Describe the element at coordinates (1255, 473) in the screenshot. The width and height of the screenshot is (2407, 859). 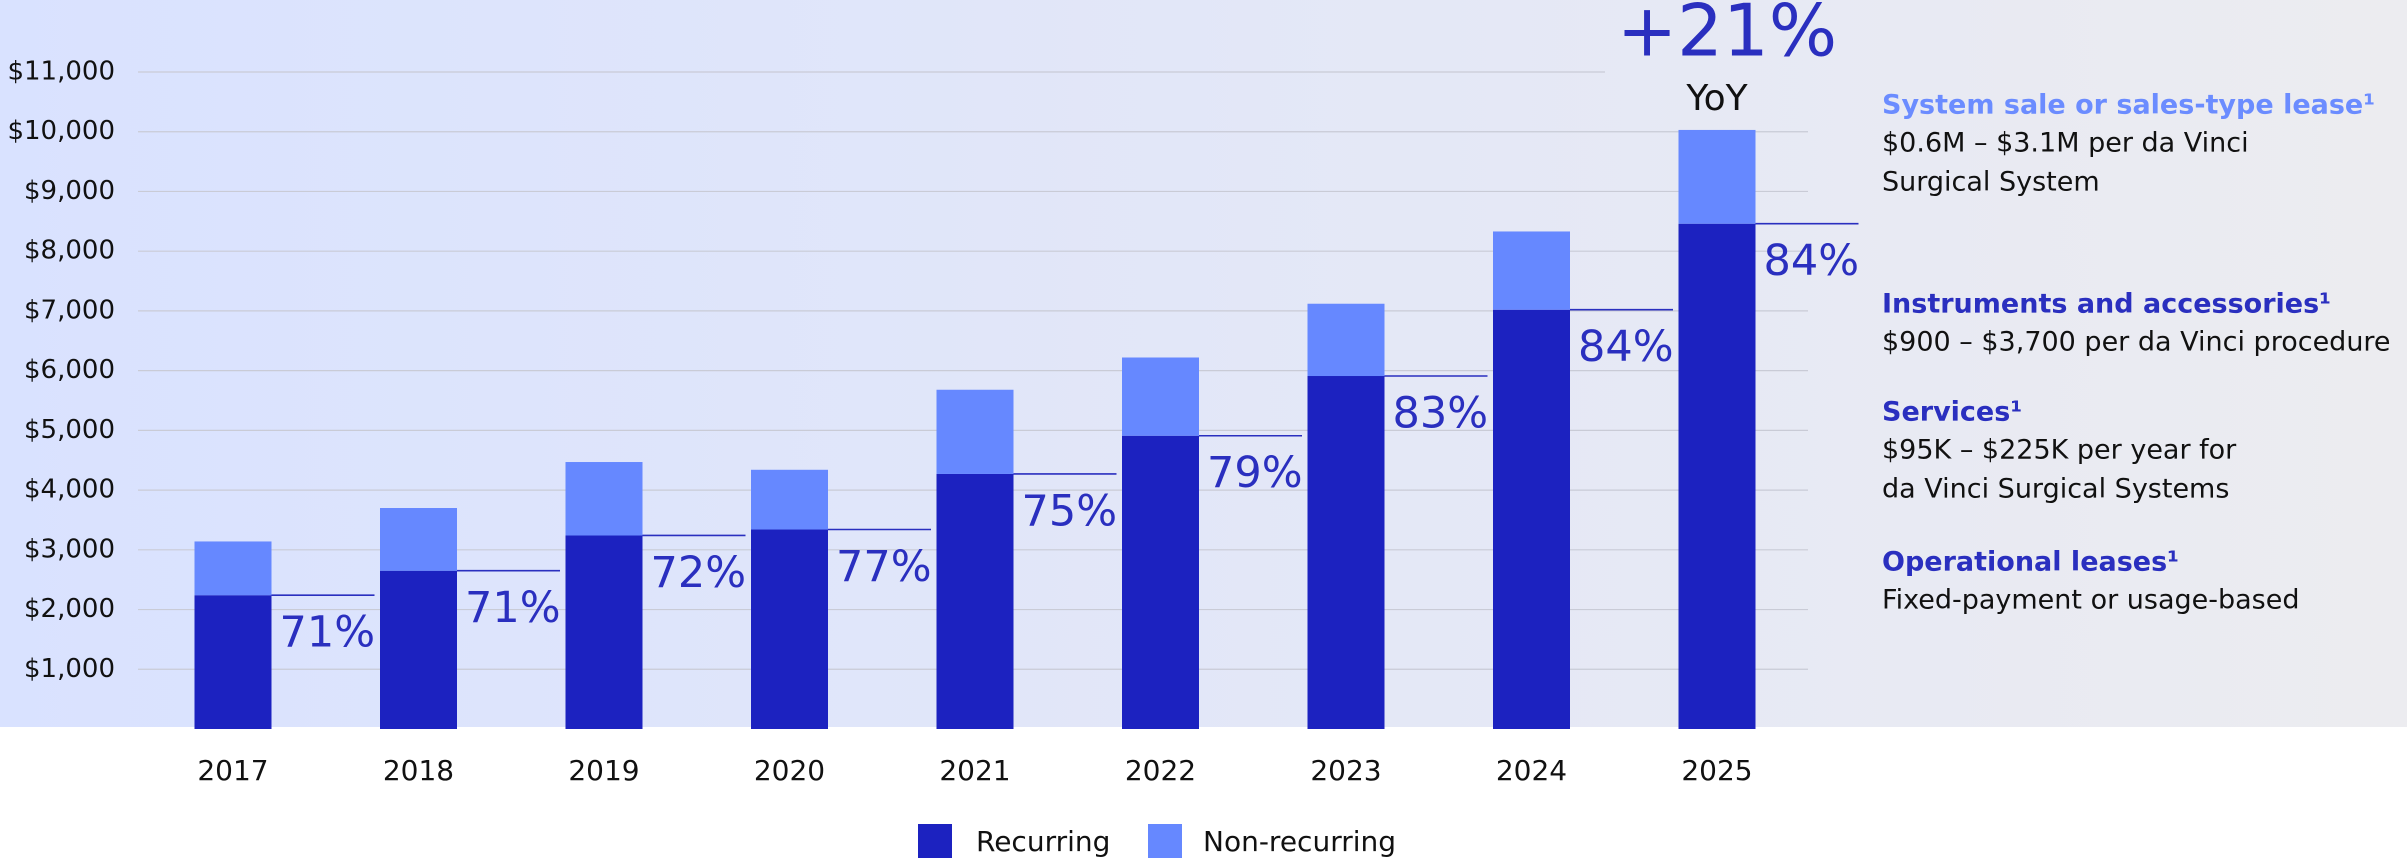
I see `share-label: 79%` at that location.